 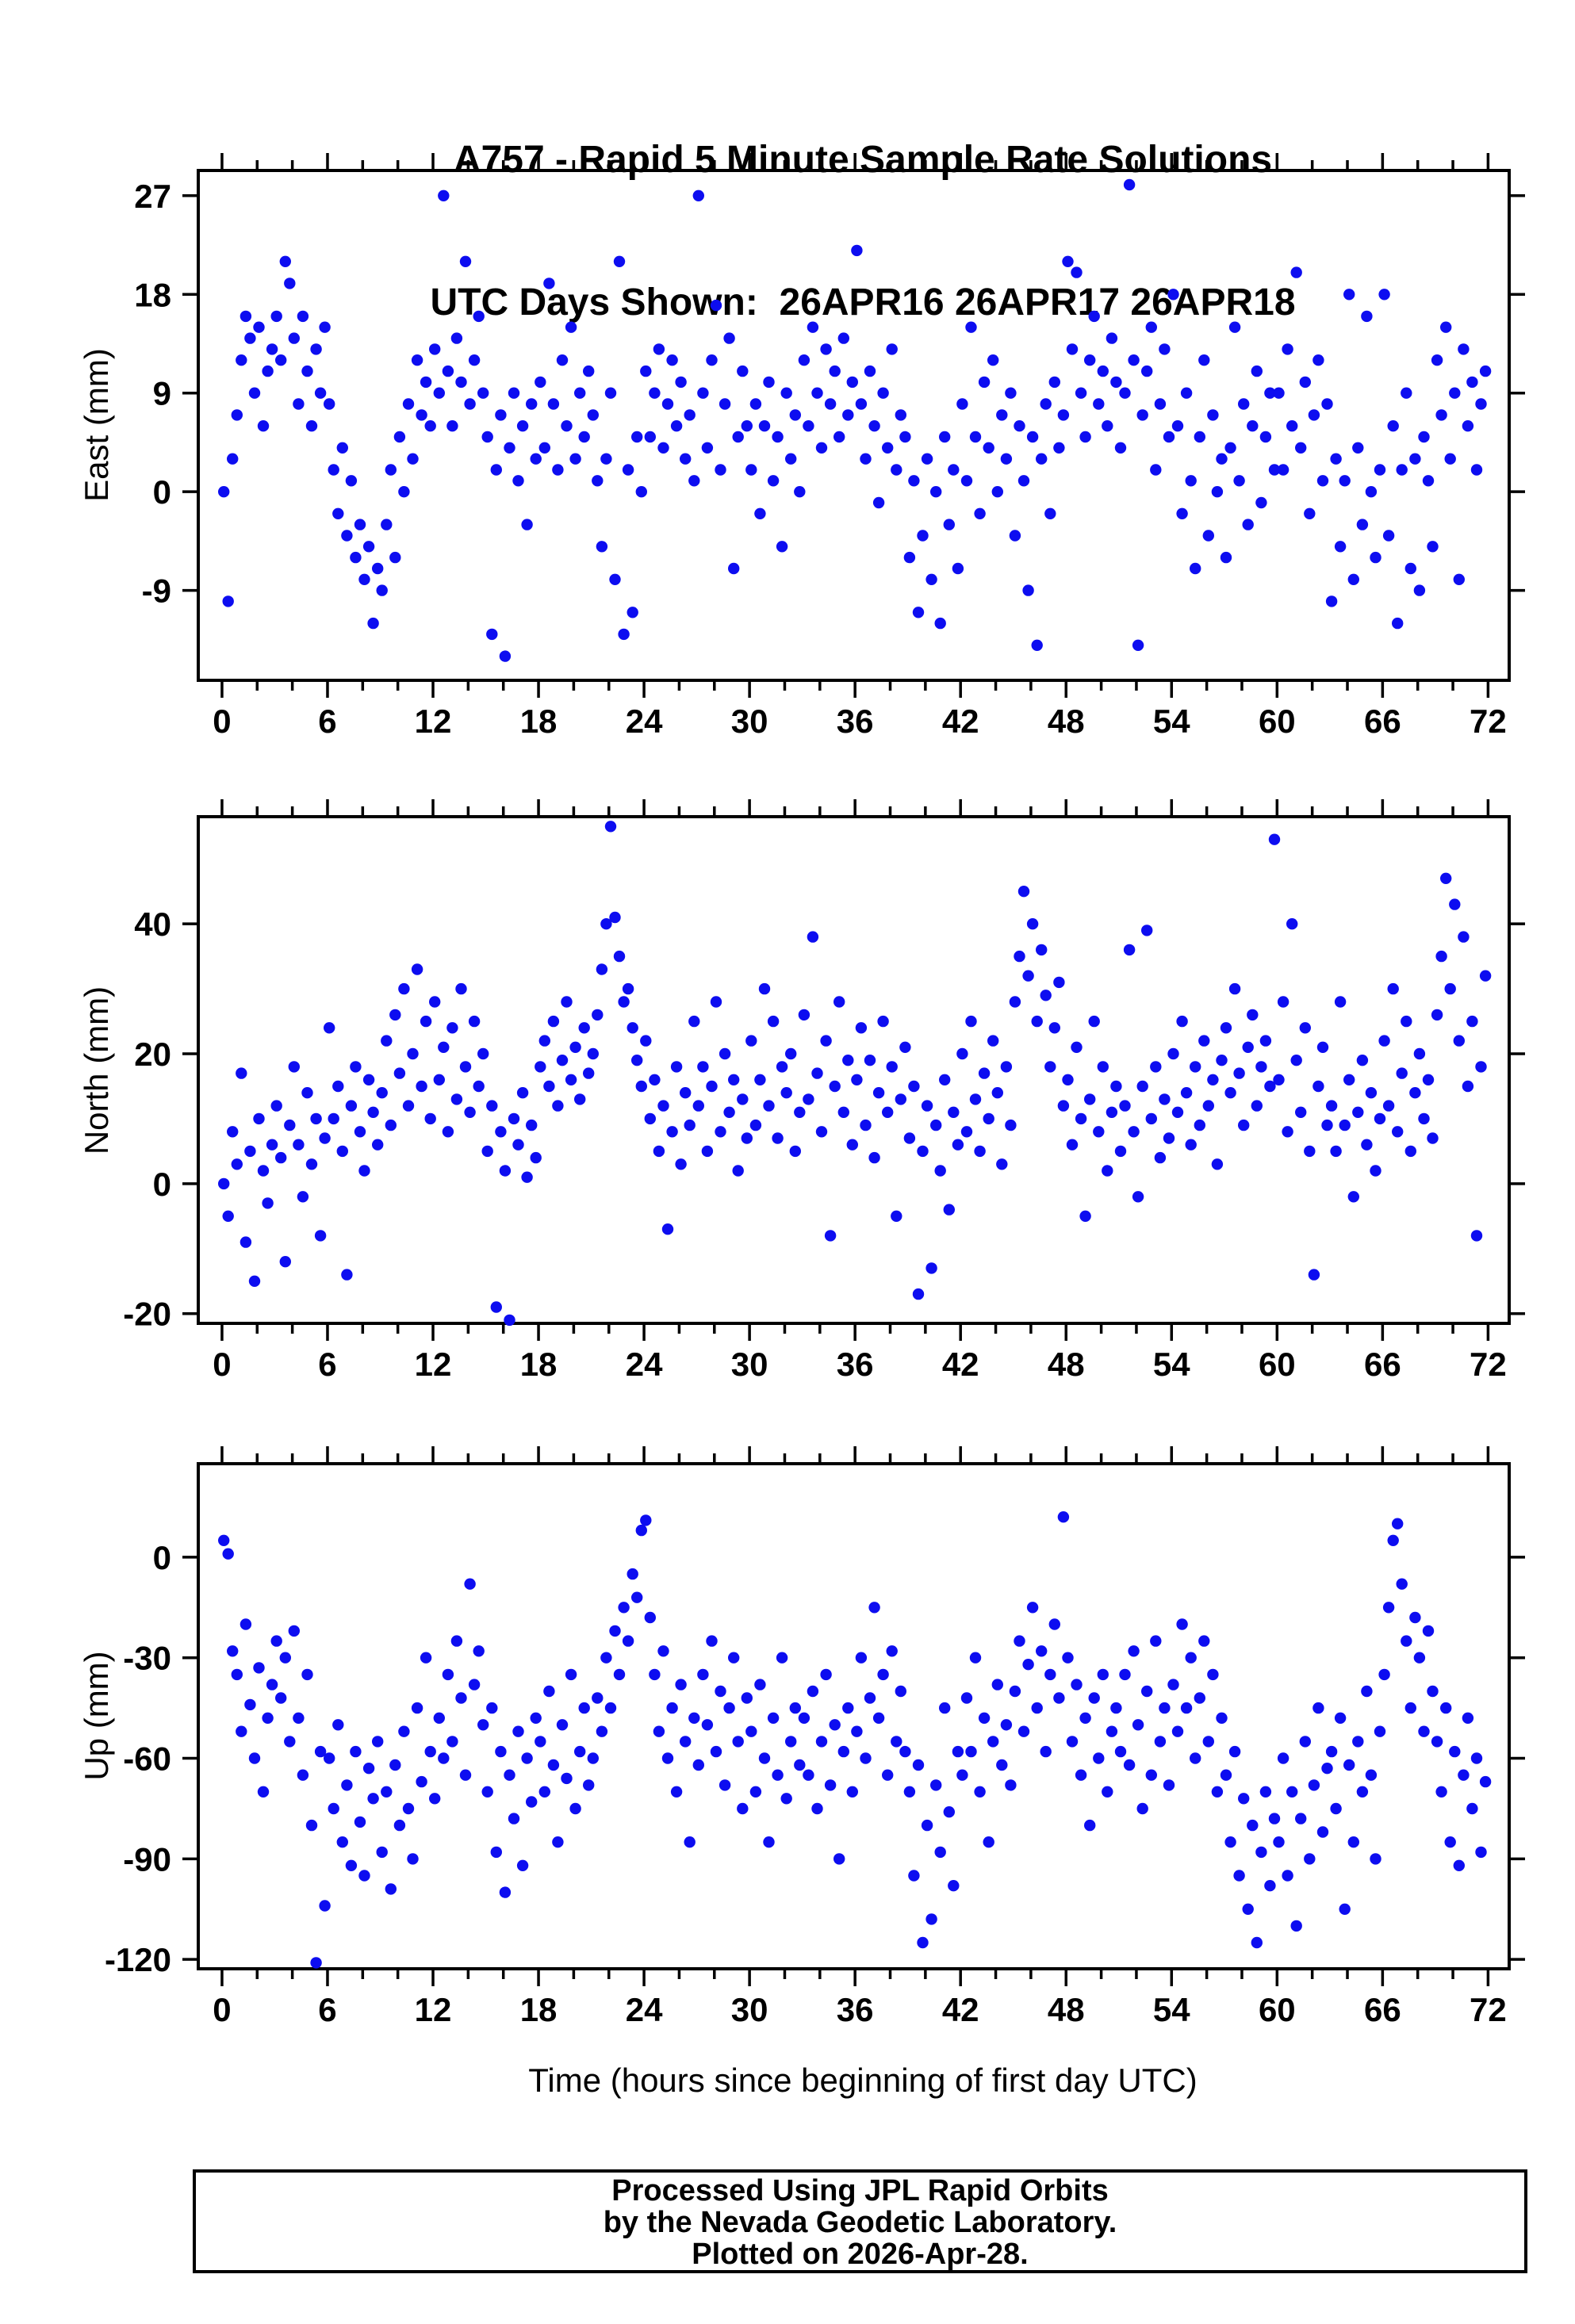 I want to click on svg-text: -120, so click(x=138, y=1960).